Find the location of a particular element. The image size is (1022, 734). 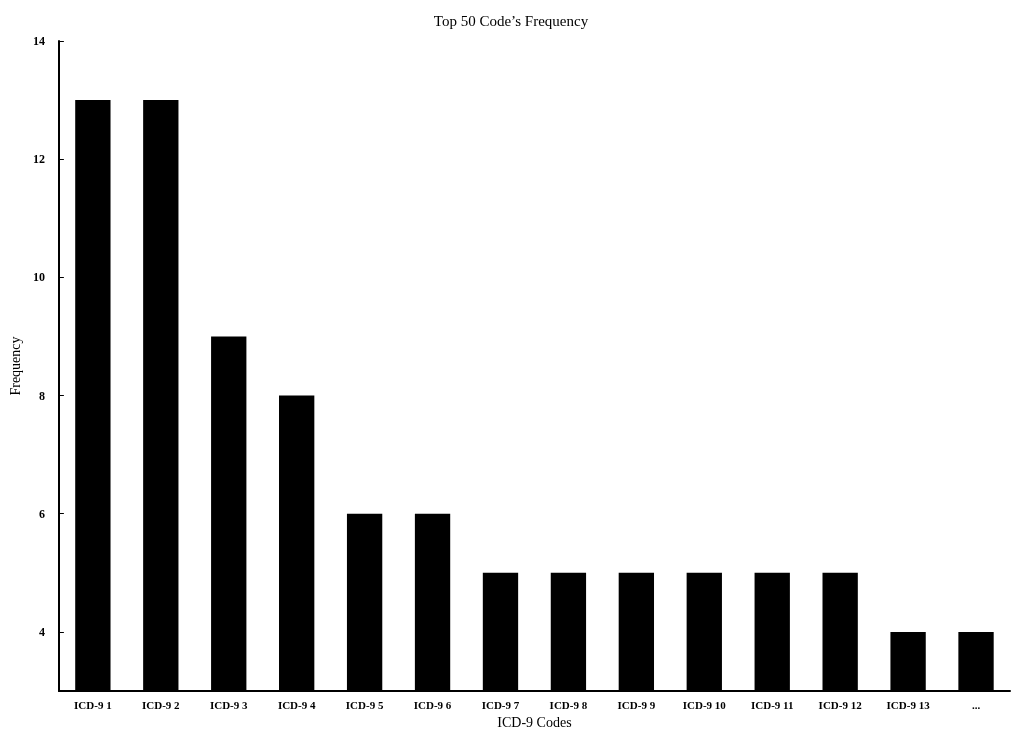

y-tick-label: 4 is located at coordinates (41, 631).